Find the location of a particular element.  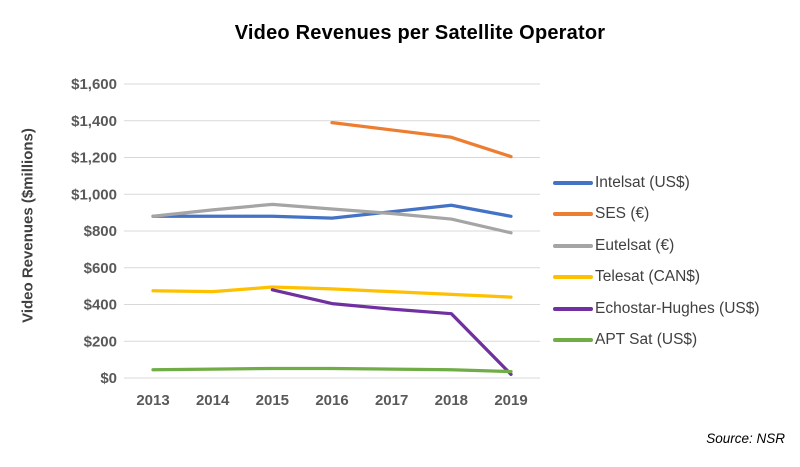

legend-label-ses: SES (€) is located at coordinates (622, 214).